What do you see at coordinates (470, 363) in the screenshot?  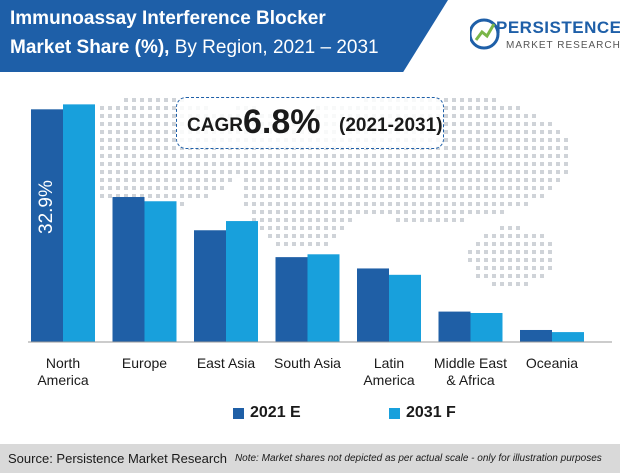 I see `category-label-line: Middle East` at bounding box center [470, 363].